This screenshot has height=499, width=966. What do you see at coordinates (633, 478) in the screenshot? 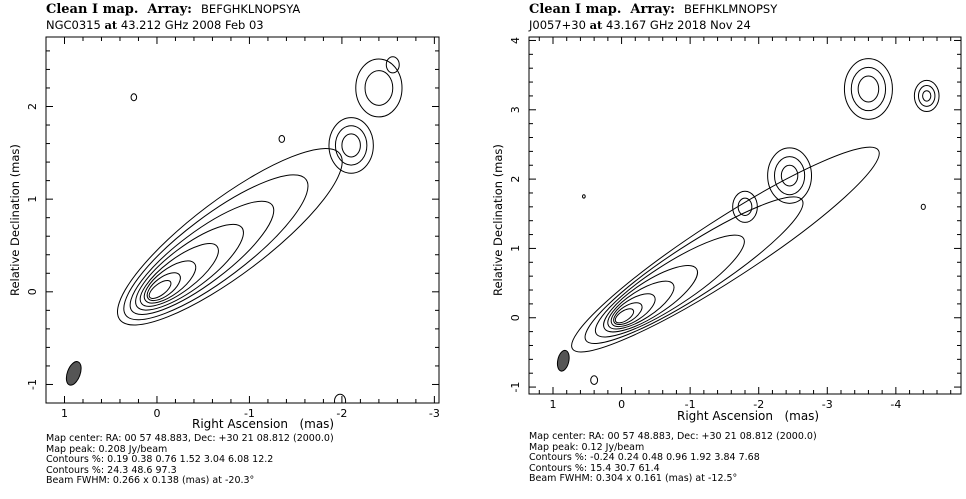
I see `beam-fwhm: Beam FWHM: 0.304 x 0.161 (mas) at -12.5°` at bounding box center [633, 478].